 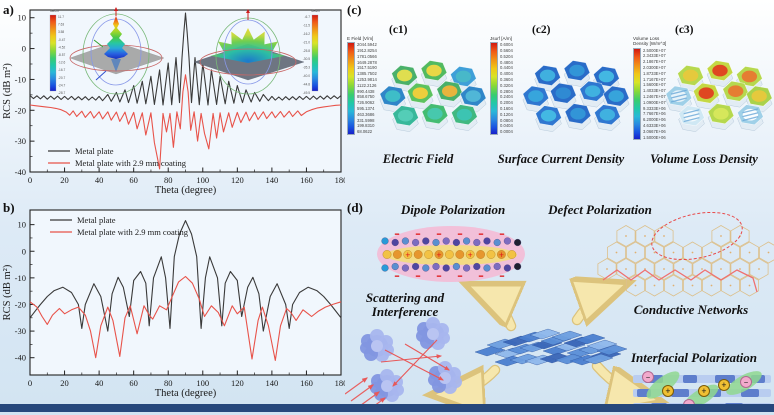 What do you see at coordinates (398, 30) in the screenshot?
I see `subpanel-c1-label: (c1)` at bounding box center [398, 30].